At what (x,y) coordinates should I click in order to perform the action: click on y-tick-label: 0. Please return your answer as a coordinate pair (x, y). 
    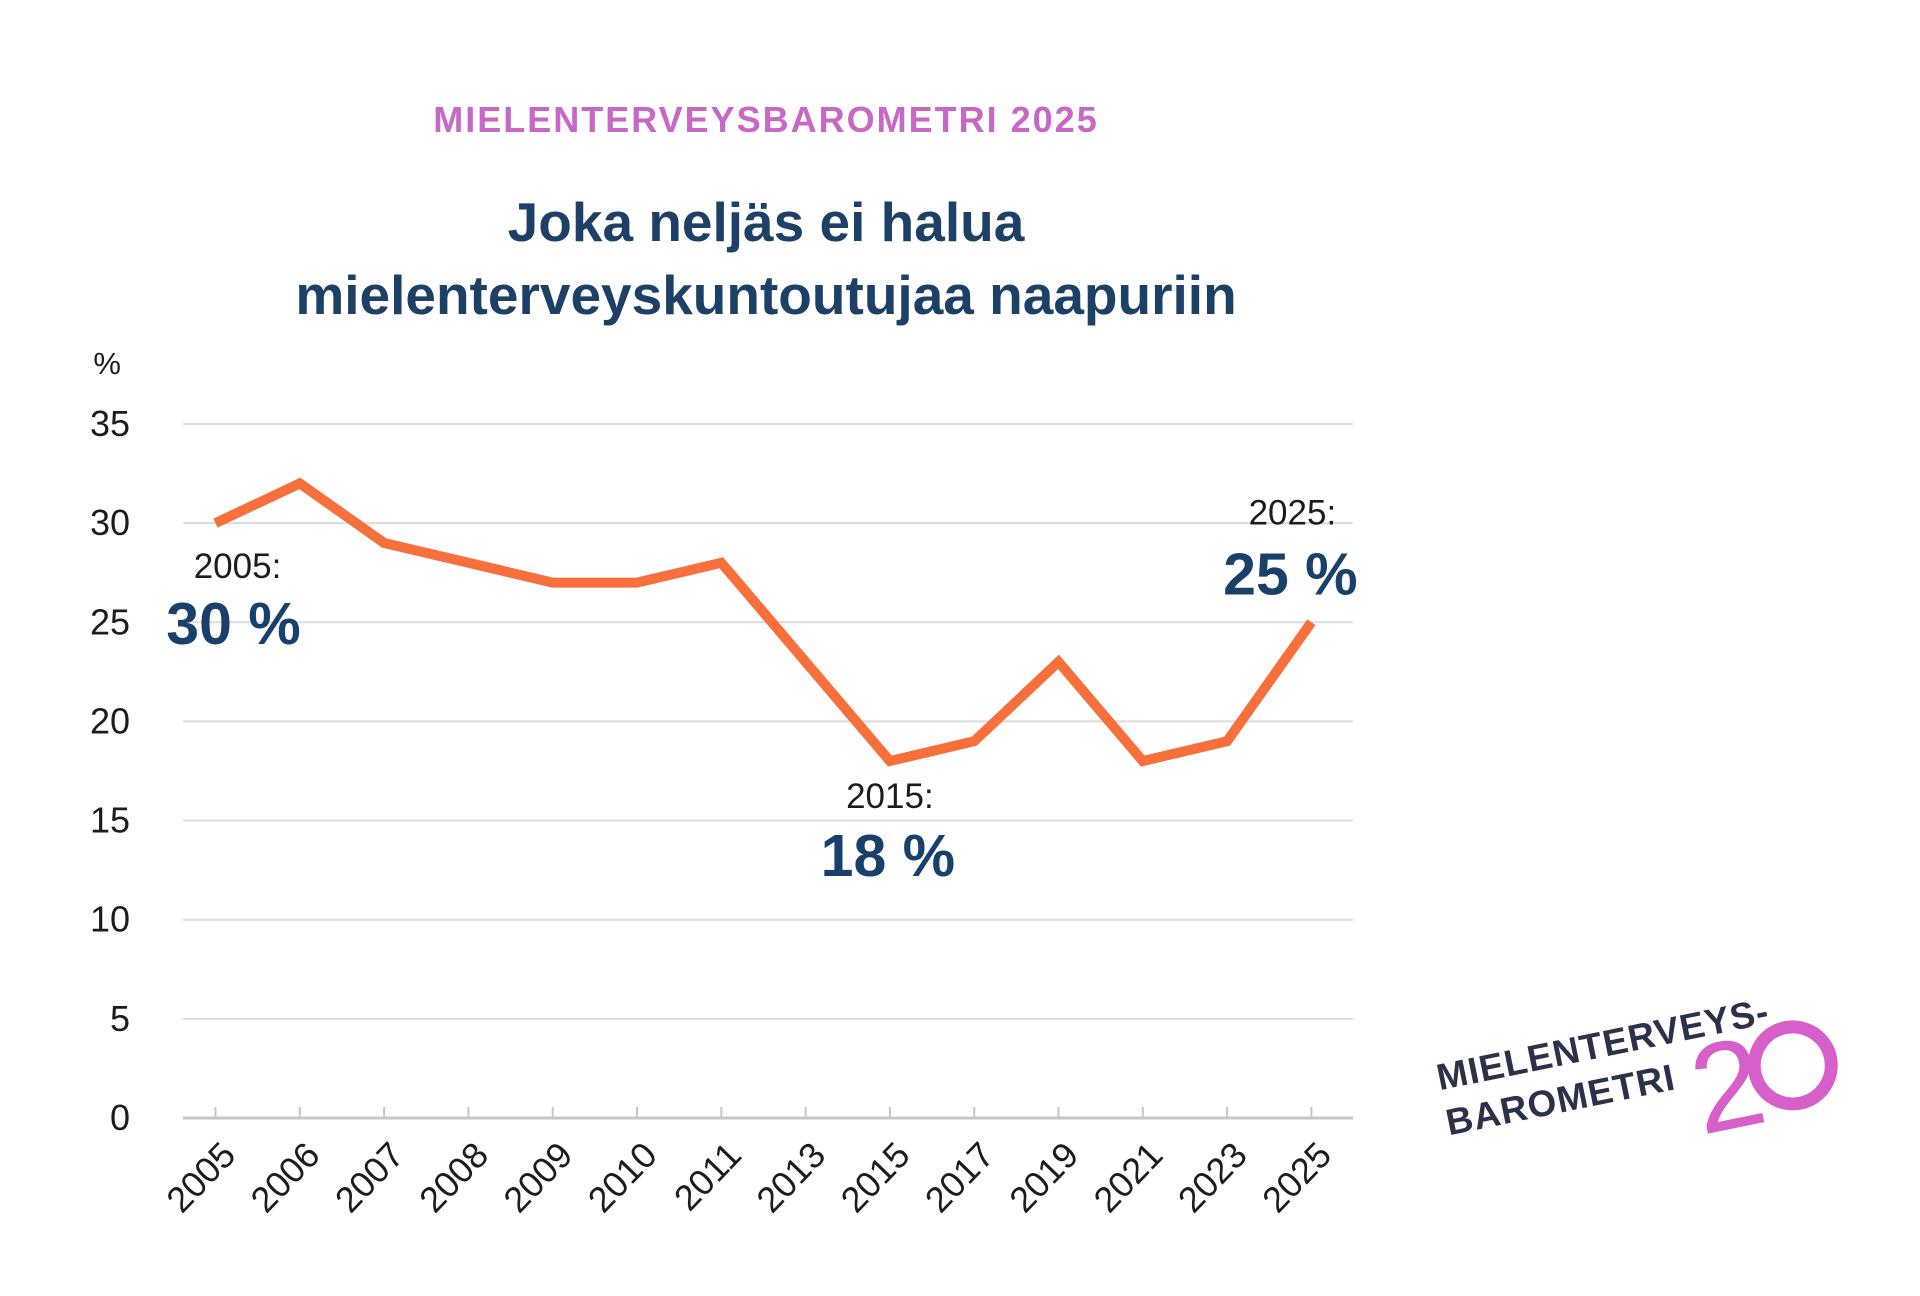
    Looking at the image, I should click on (120, 1117).